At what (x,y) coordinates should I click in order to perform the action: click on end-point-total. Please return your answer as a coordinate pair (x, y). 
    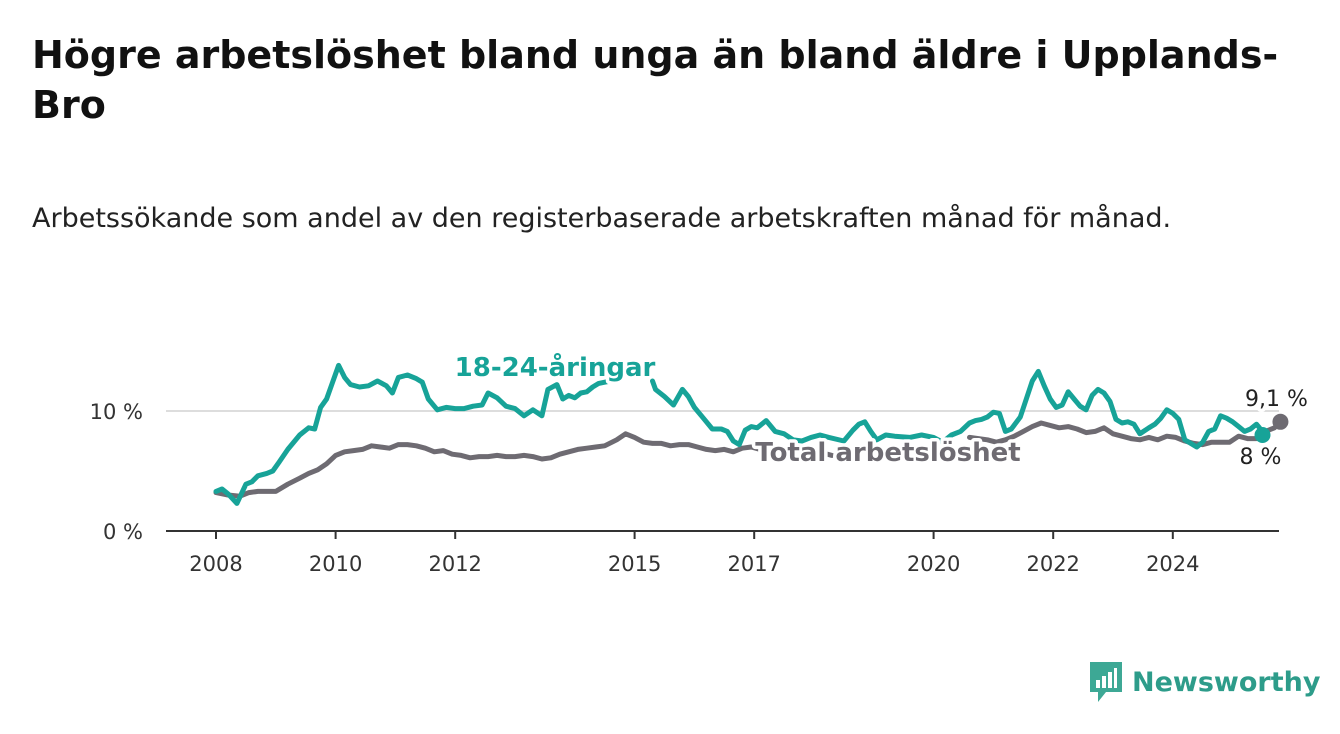
    Looking at the image, I should click on (1280, 421).